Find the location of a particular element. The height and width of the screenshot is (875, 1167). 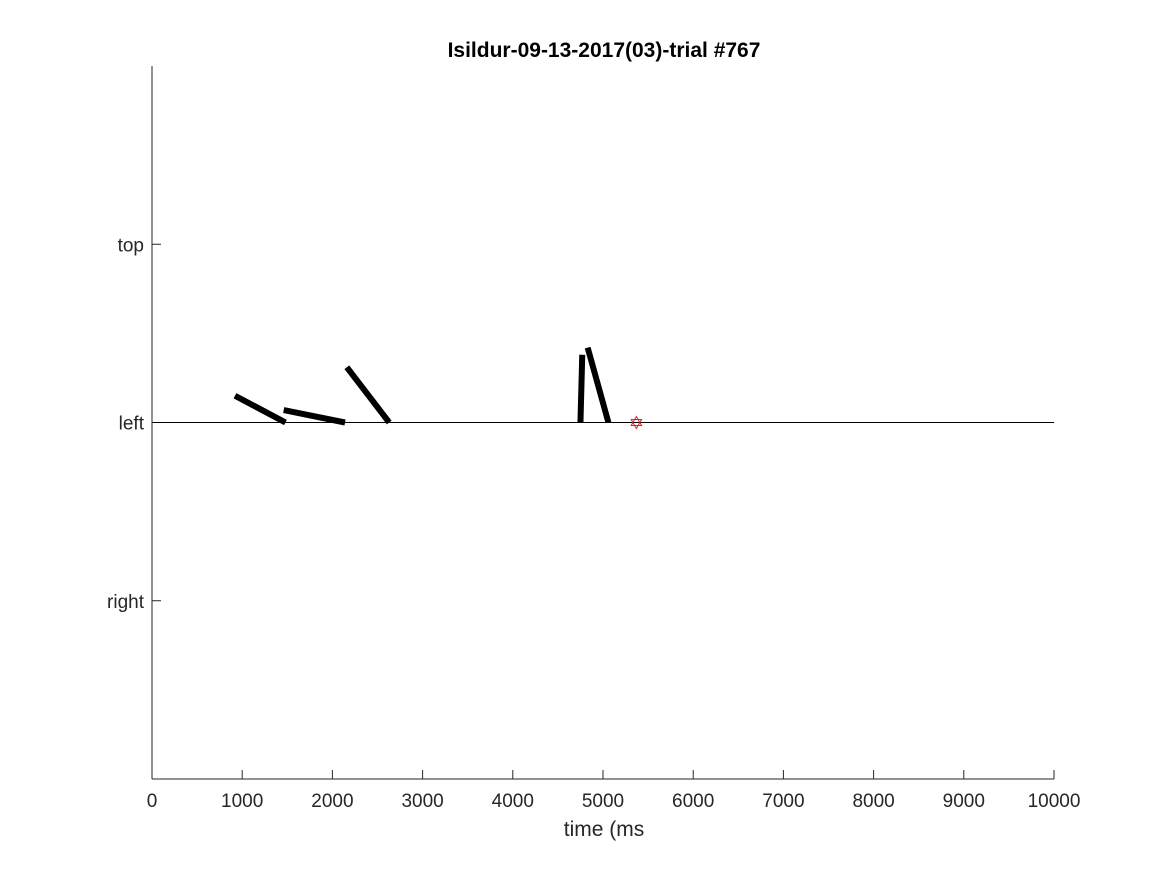

chart-title: Isildur-09-13-2017(03)-trial #767 is located at coordinates (604, 50).